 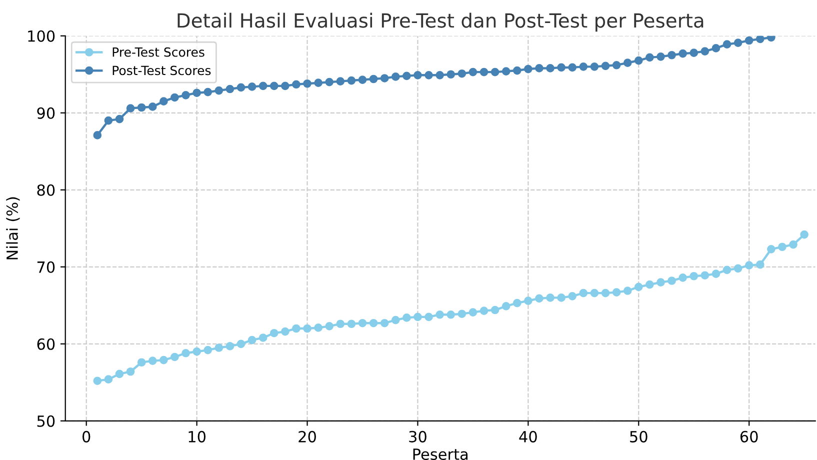 What do you see at coordinates (46, 267) in the screenshot?
I see `y-tick-label: 70` at bounding box center [46, 267].